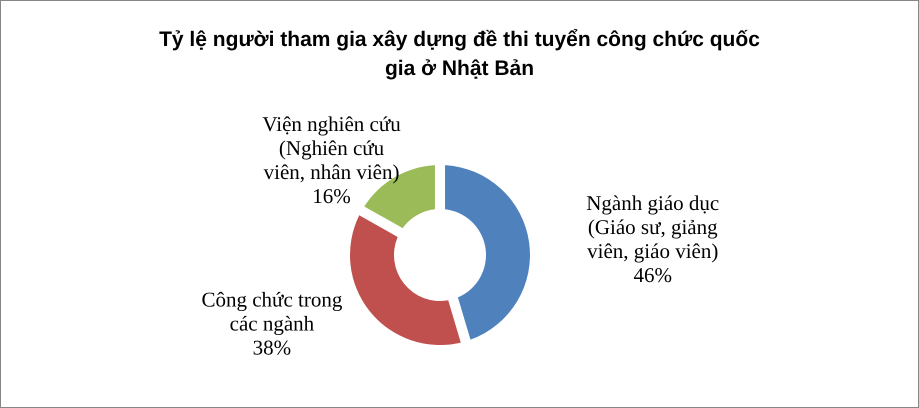  I want to click on chart-title: Tỷ lệ người tham gia xây dựng đề thi tuyển công chức quốc gia ở Nhật Bản, so click(459, 54).